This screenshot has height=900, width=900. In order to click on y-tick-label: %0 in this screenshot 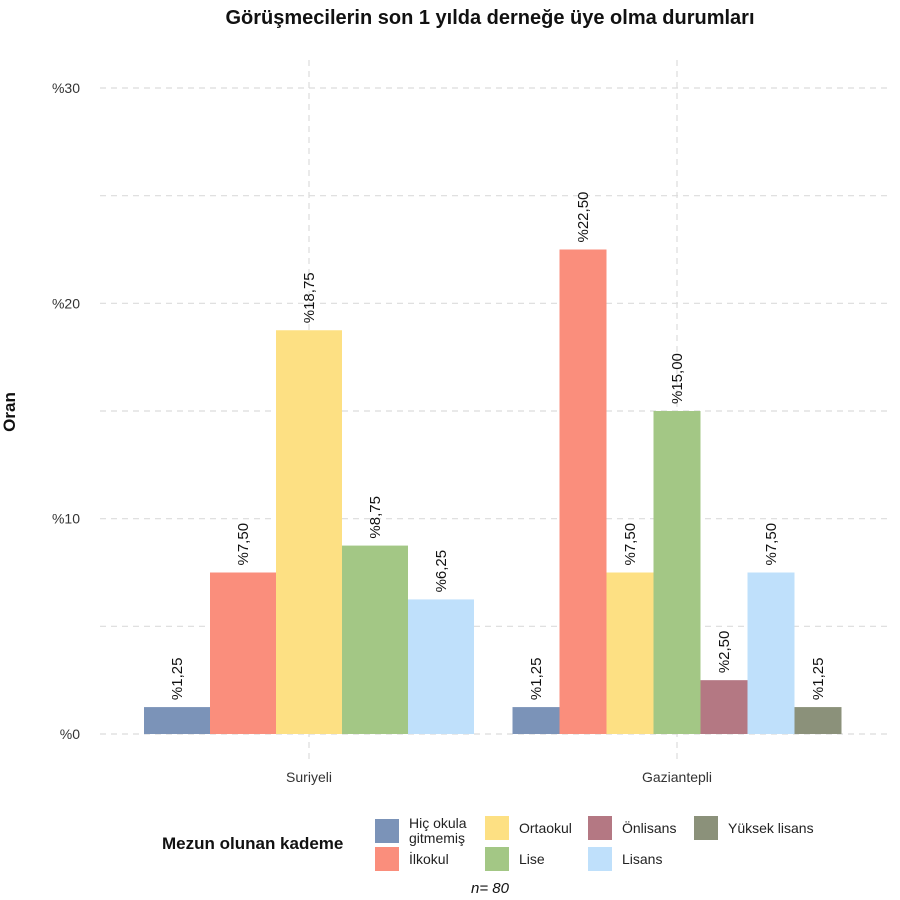, I will do `click(70, 734)`.